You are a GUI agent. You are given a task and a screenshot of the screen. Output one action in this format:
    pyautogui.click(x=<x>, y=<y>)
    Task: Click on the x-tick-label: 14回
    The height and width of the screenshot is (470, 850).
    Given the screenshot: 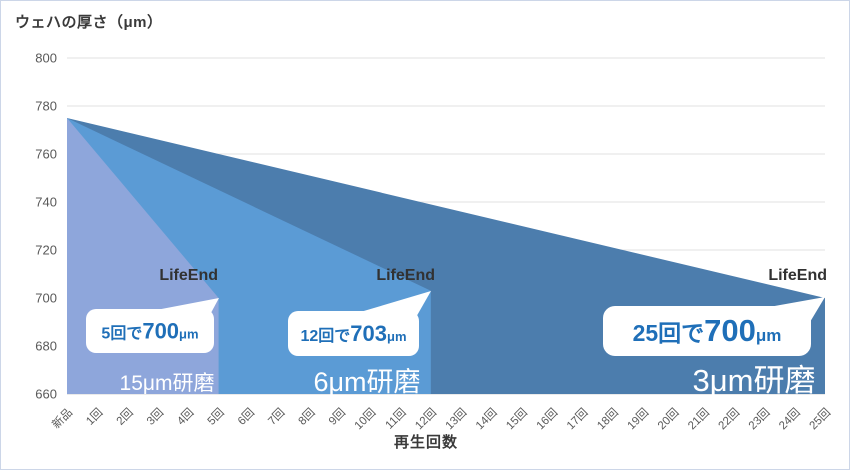 What is the action you would take?
    pyautogui.click(x=486, y=419)
    